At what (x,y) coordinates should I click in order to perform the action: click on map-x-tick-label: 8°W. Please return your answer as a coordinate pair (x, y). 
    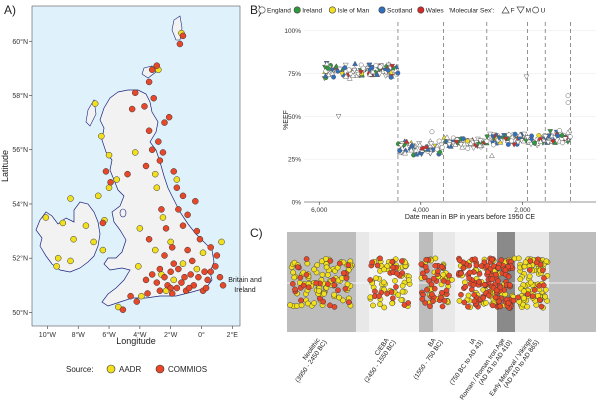
    Looking at the image, I should click on (79, 335).